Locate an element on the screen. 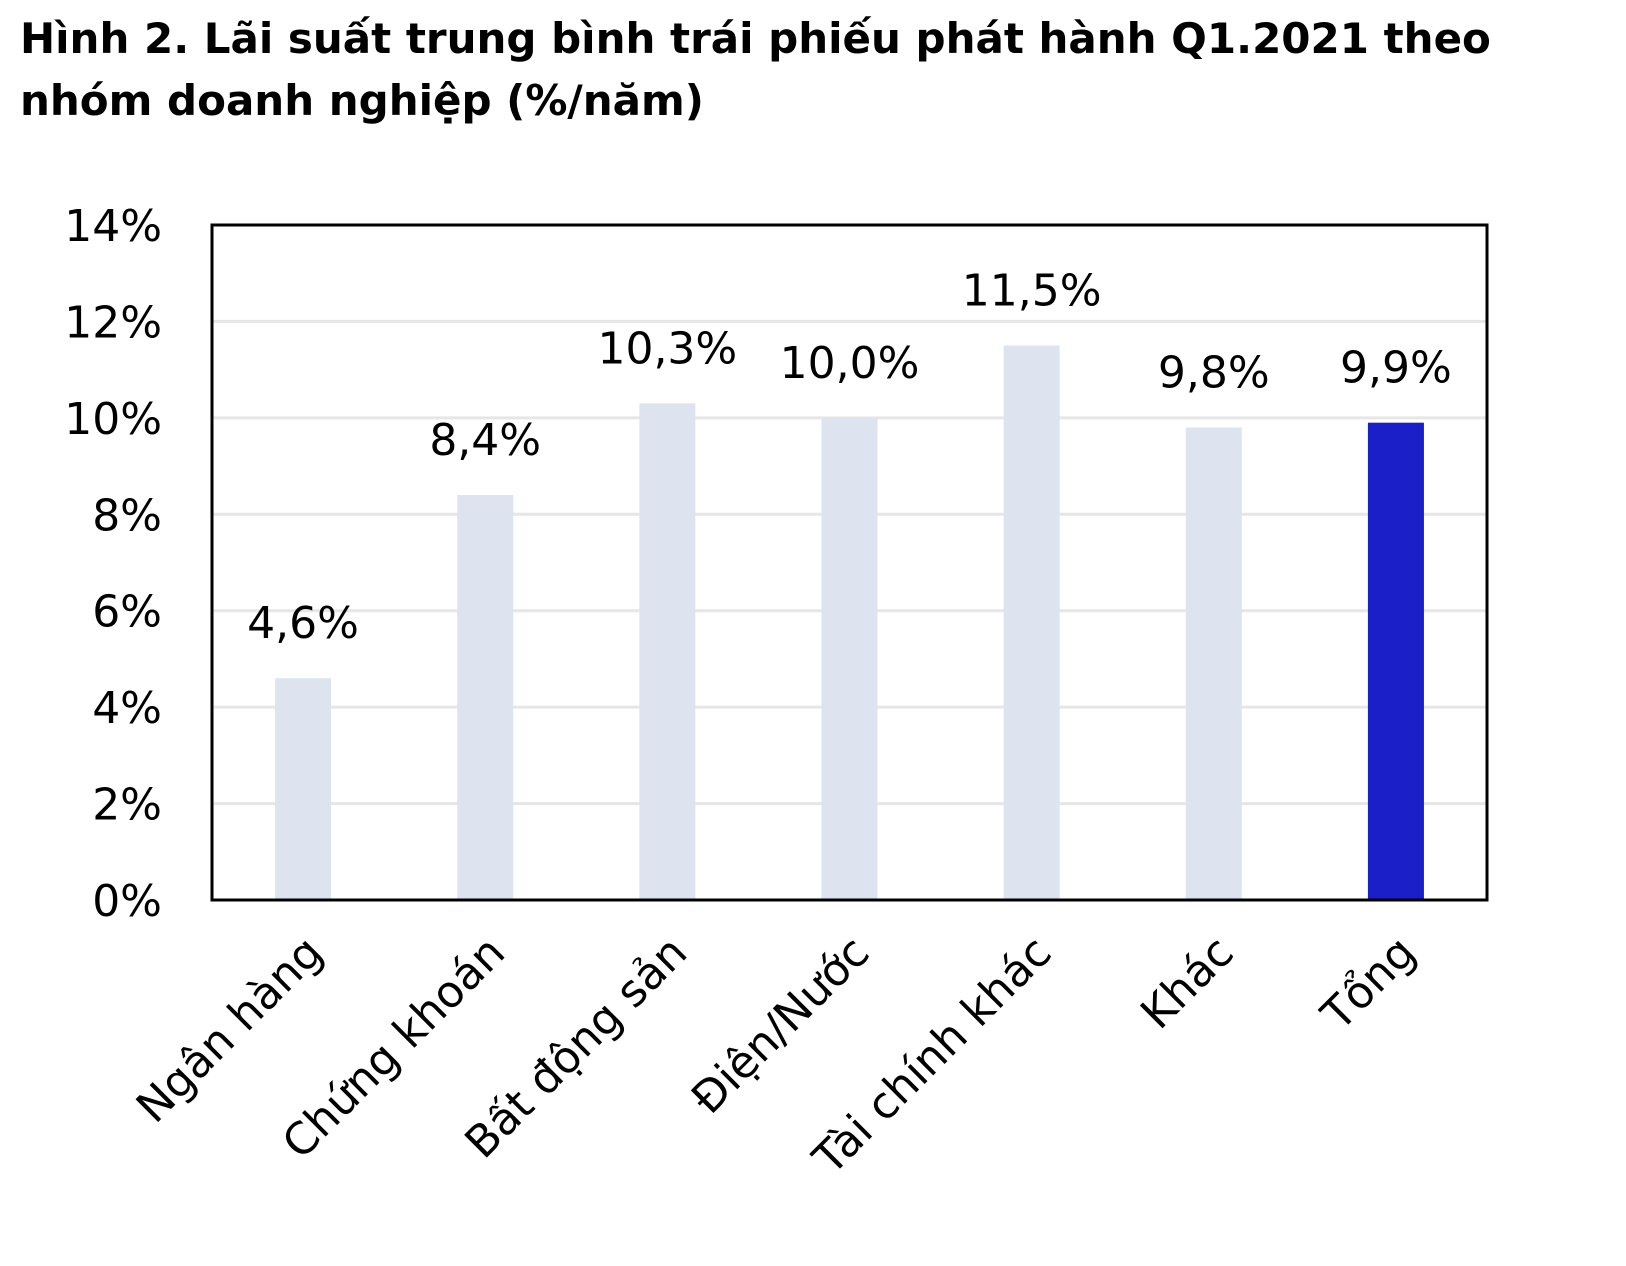 Image resolution: width=1626 pixels, height=1266 pixels. x-tick-label: Khác is located at coordinates (1187, 983).